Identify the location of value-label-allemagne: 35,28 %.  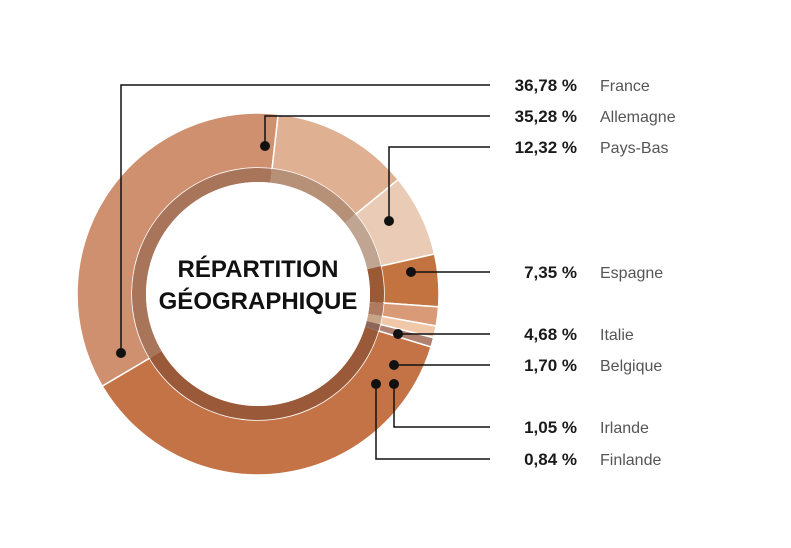
(546, 116).